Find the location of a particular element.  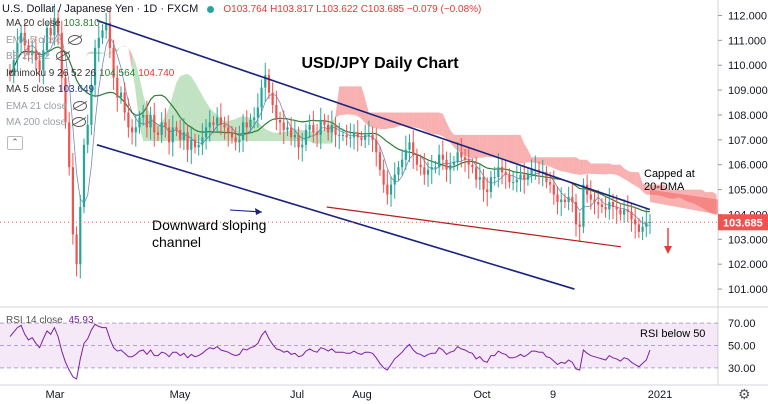

legend-0: MA 20 close 103.810 is located at coordinates (54, 23).